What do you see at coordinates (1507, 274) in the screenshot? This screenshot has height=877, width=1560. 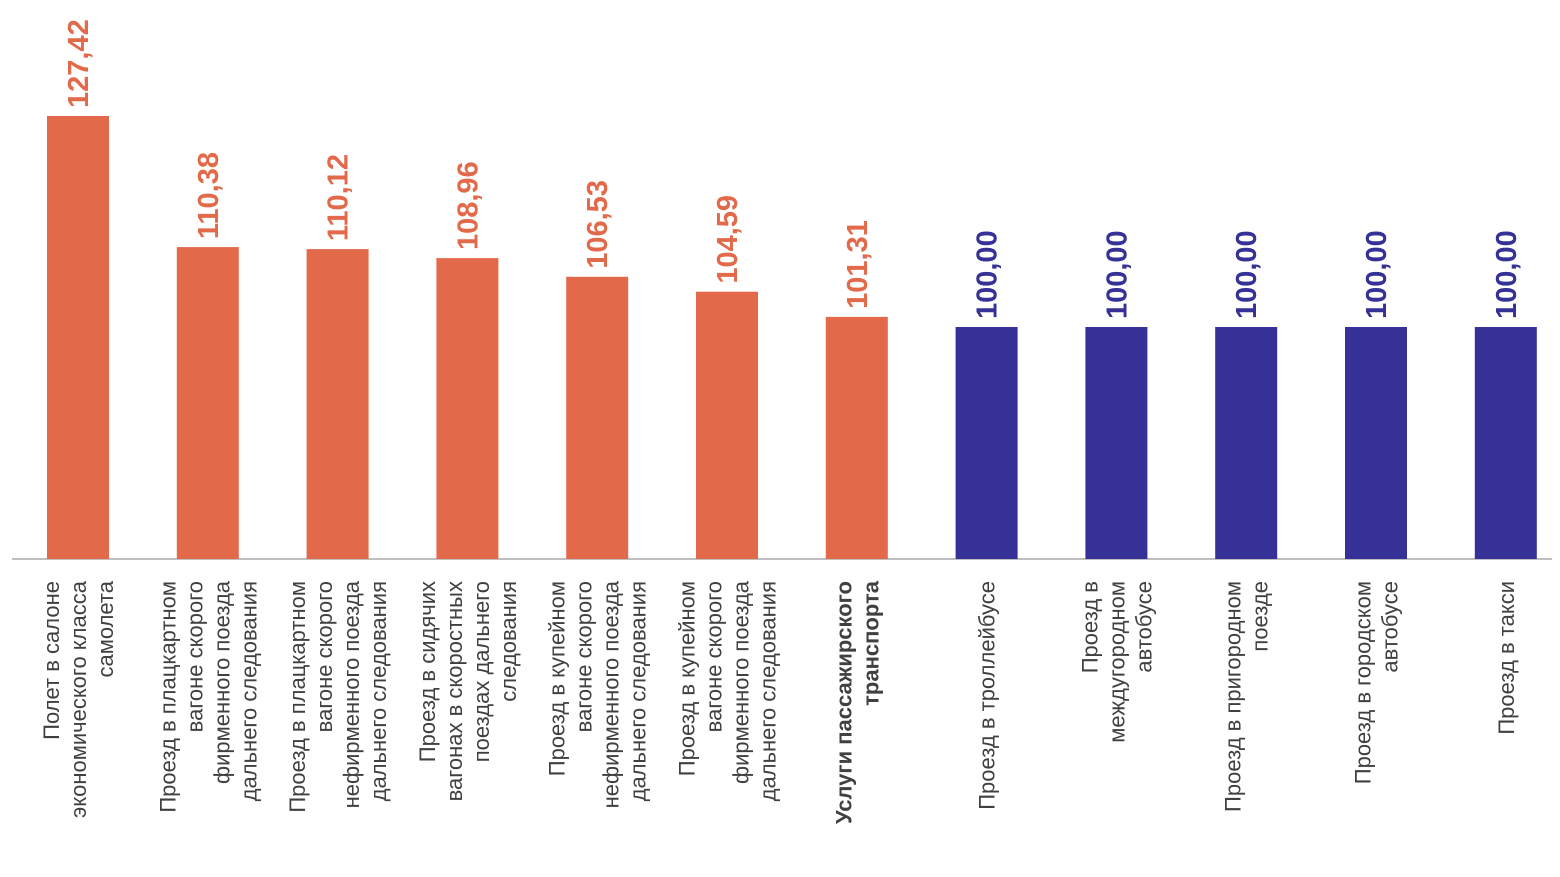 I see `value-label-12: 100,00` at bounding box center [1507, 274].